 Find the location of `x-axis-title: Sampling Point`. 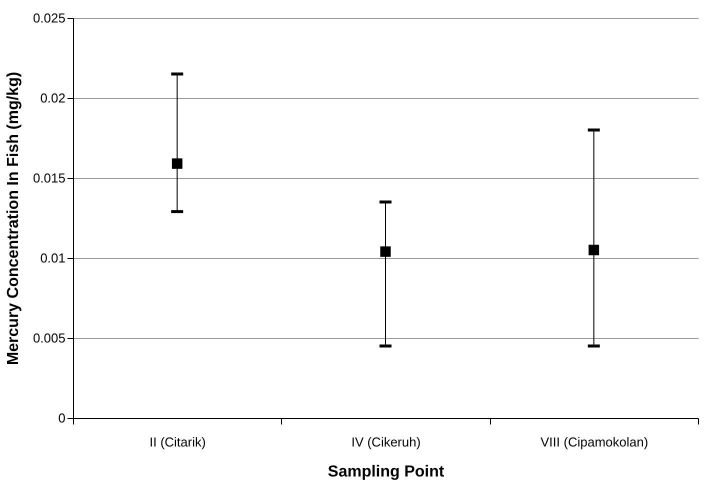

x-axis-title: Sampling Point is located at coordinates (386, 472).